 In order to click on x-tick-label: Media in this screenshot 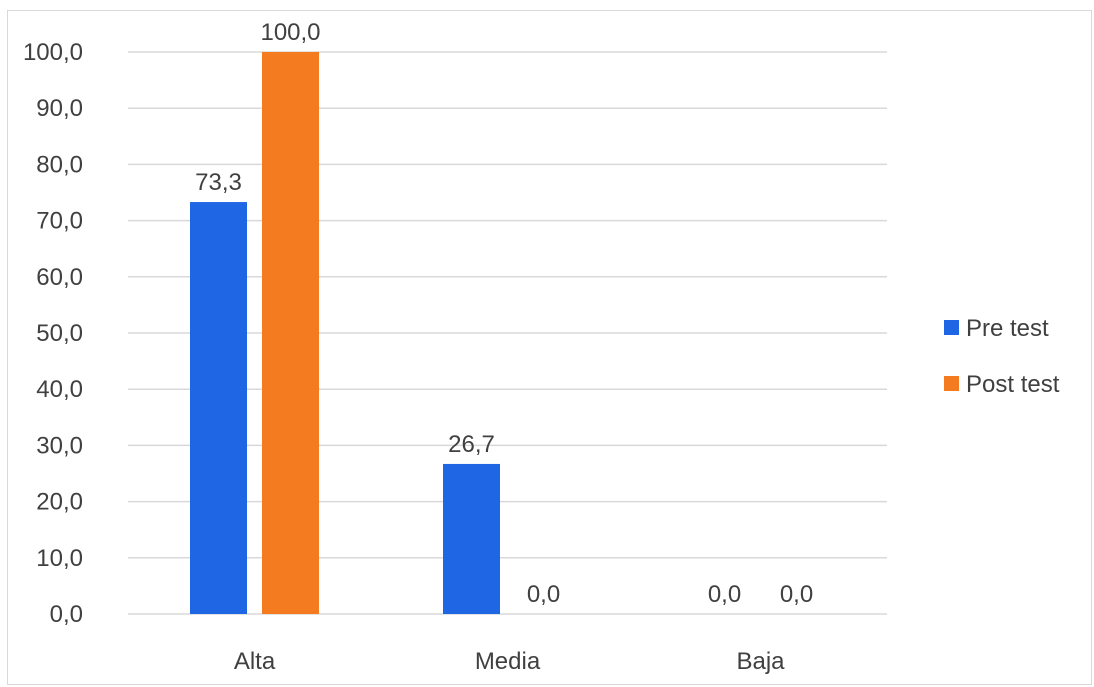, I will do `click(508, 661)`.